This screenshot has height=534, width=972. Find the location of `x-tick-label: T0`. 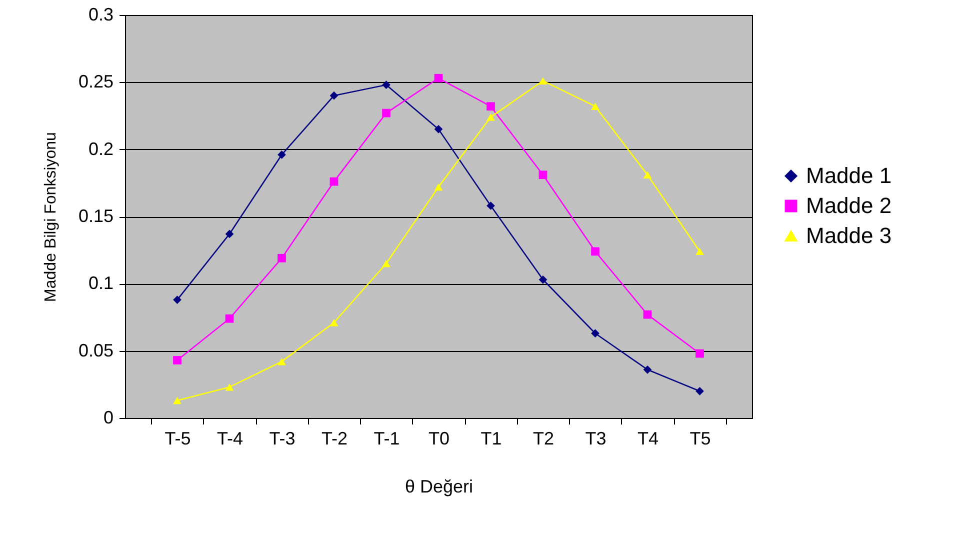

x-tick-label: T0 is located at coordinates (439, 438).